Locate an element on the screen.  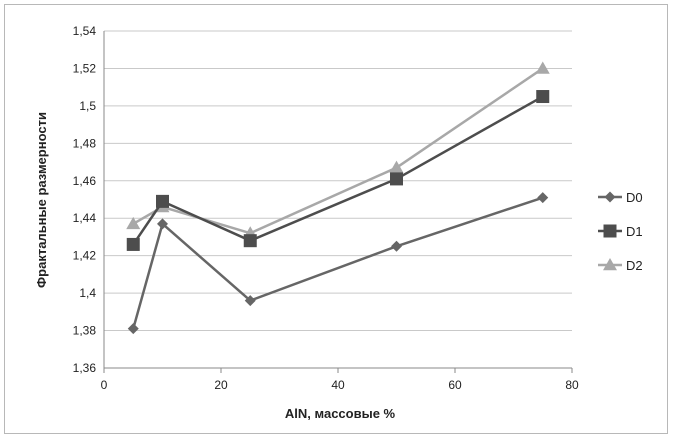
y-tick-label: 1,48 is located at coordinates (85, 143).